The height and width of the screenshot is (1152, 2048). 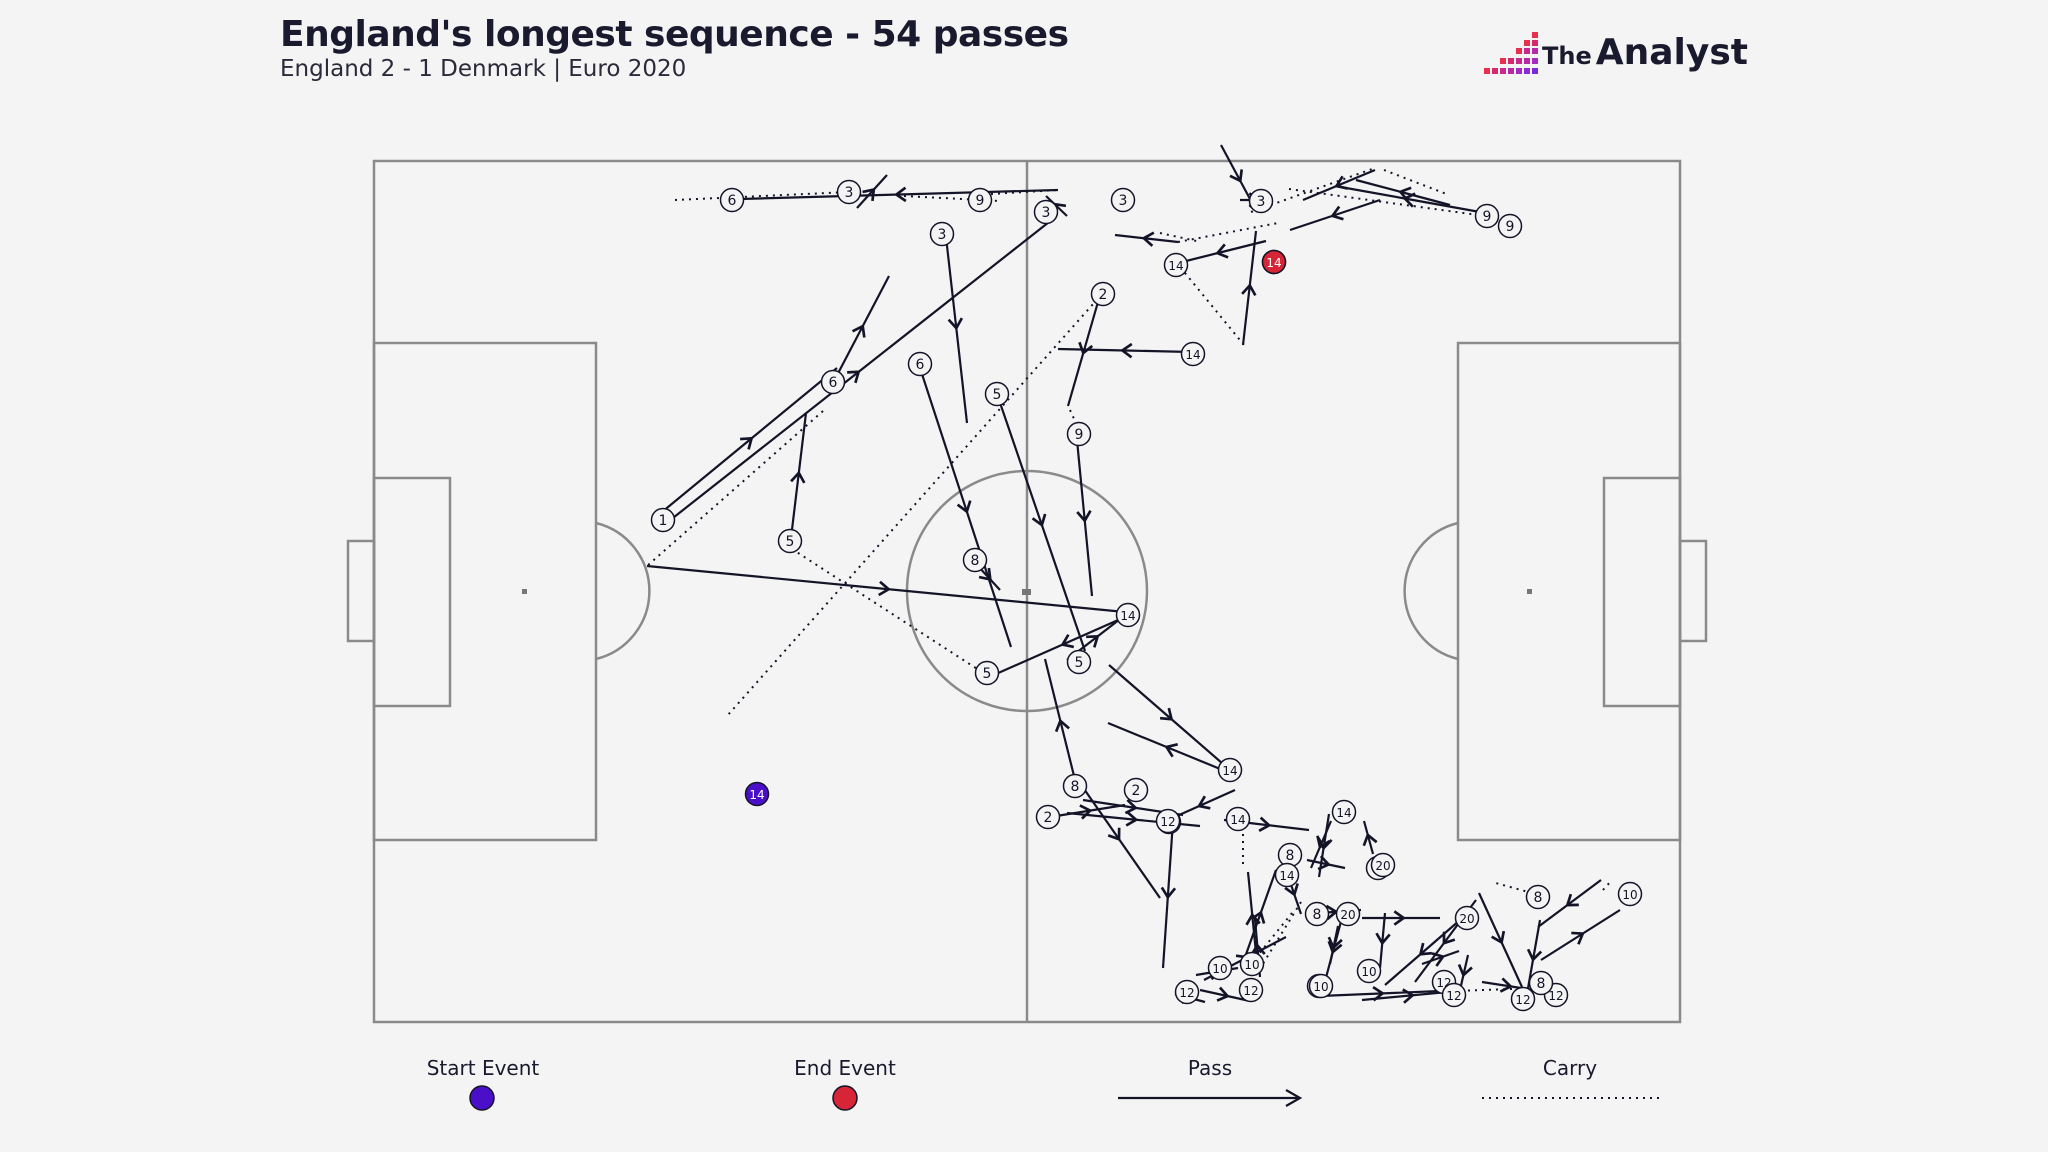 I want to click on player-node-label: 5, so click(x=1079, y=663).